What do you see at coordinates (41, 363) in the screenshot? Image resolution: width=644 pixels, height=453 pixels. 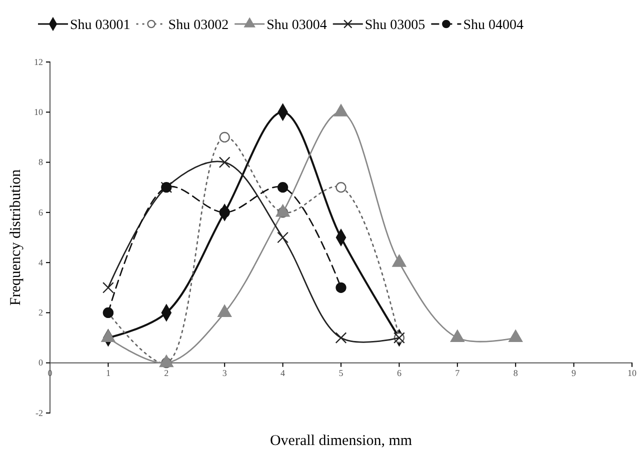 I see `y-tick-label: 0` at bounding box center [41, 363].